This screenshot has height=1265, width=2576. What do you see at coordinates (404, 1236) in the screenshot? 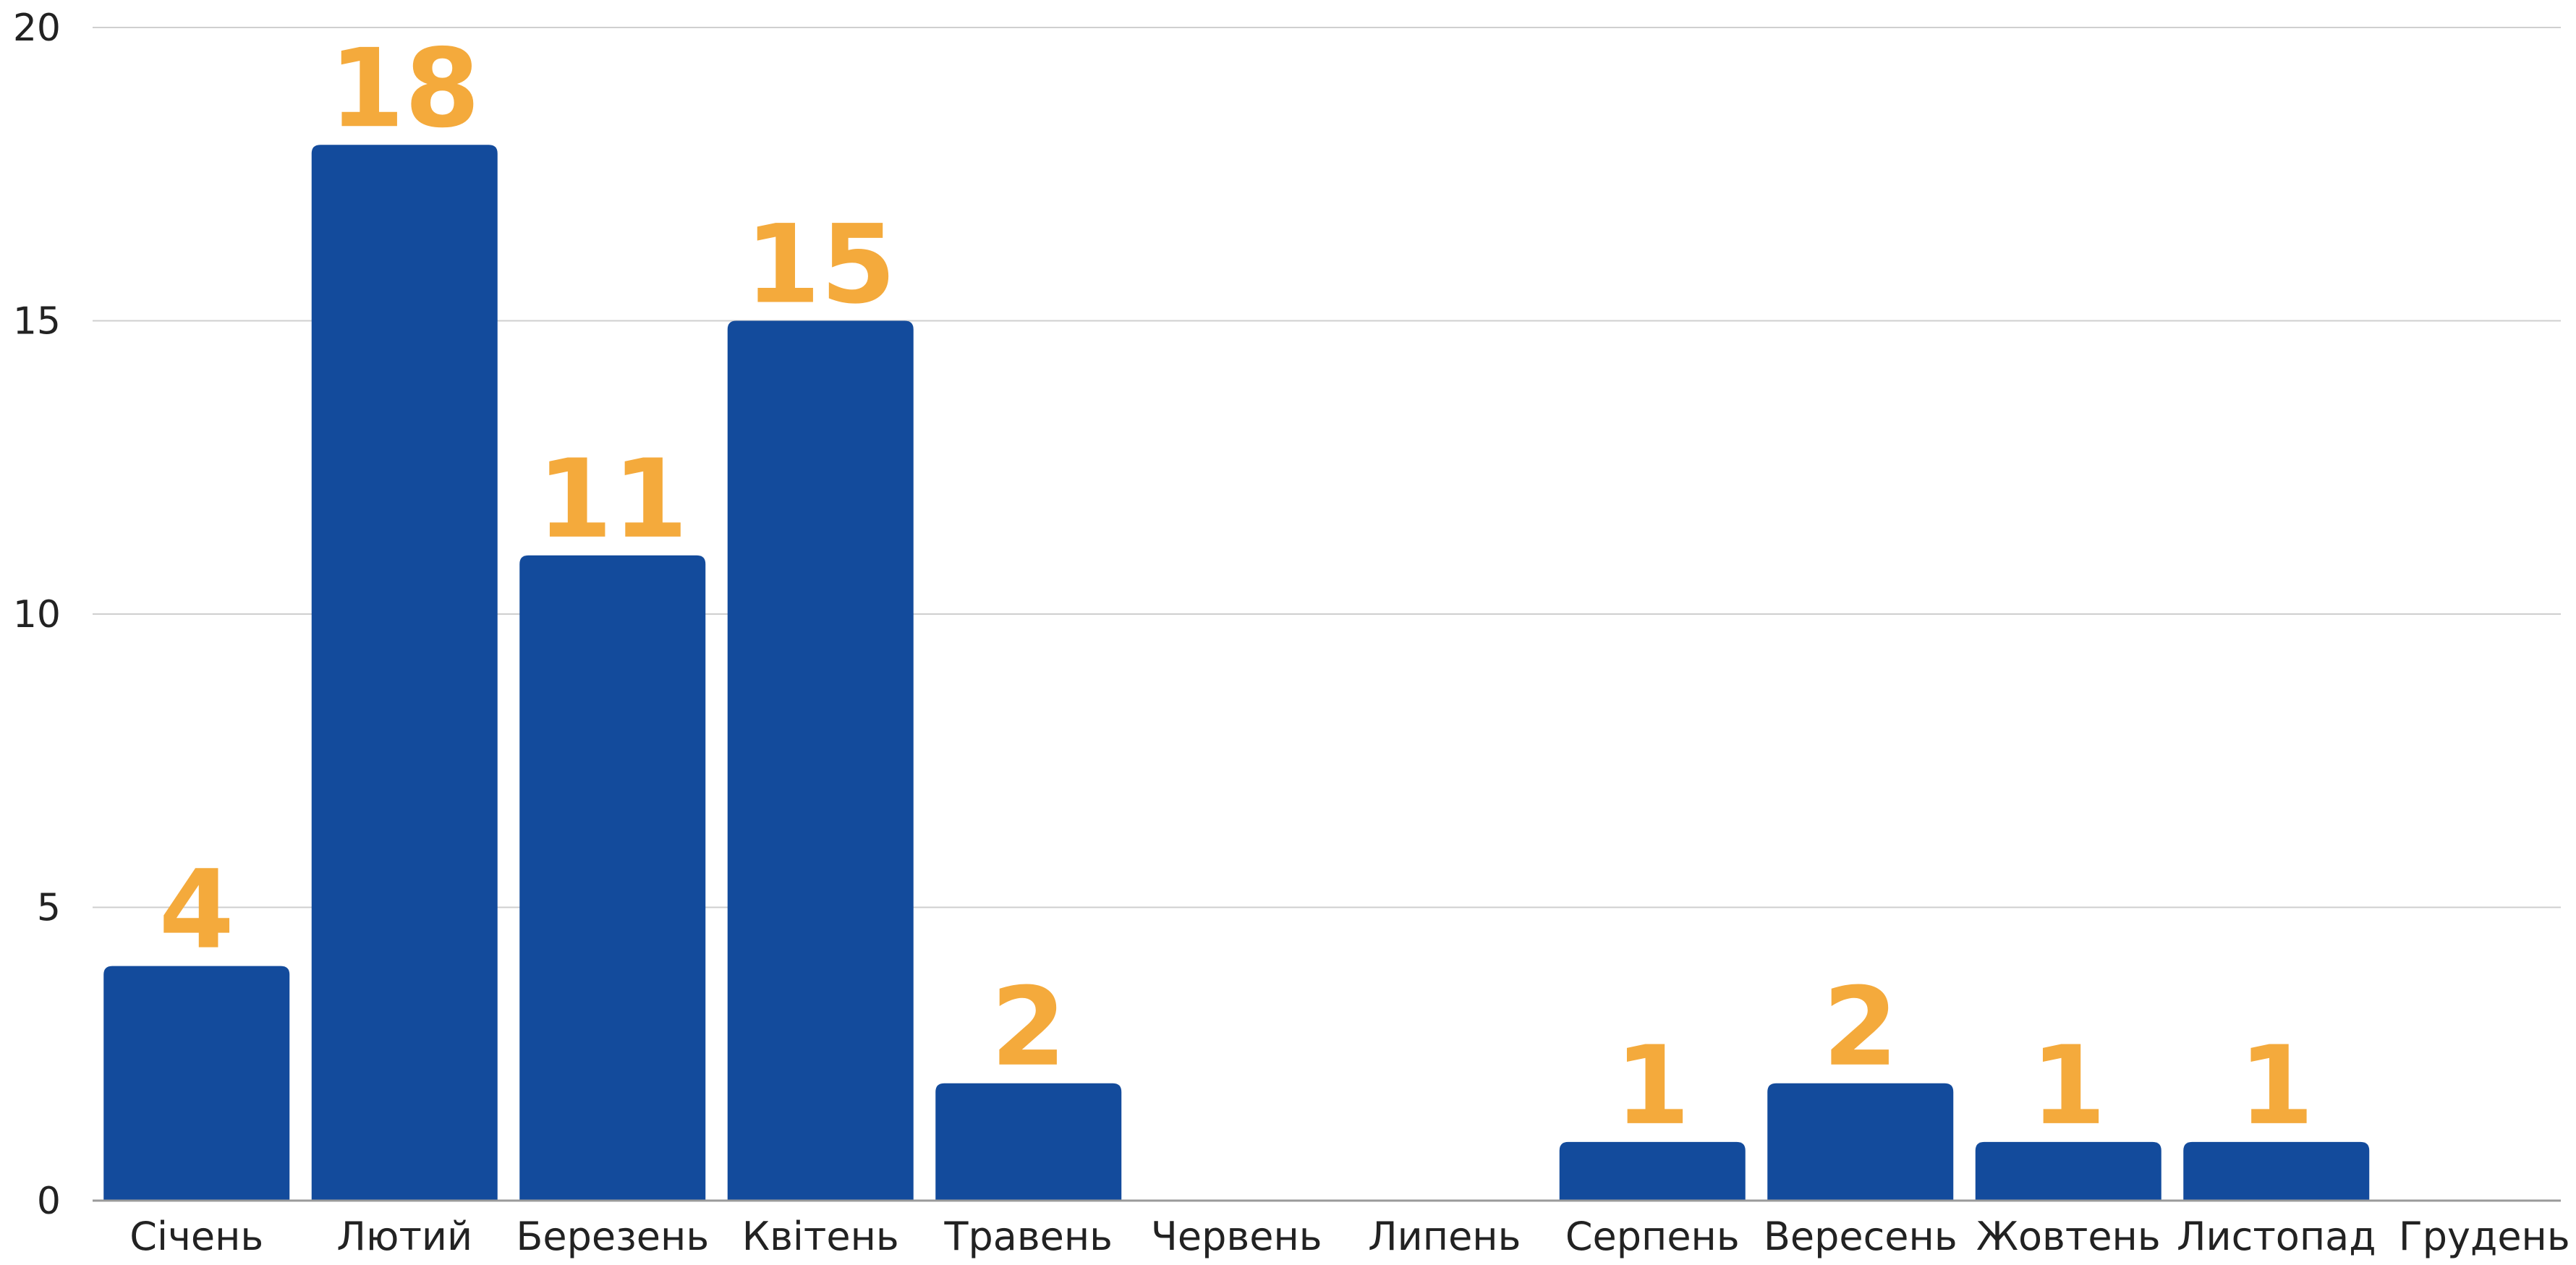
I see `x-tick-label: Лютий` at bounding box center [404, 1236].